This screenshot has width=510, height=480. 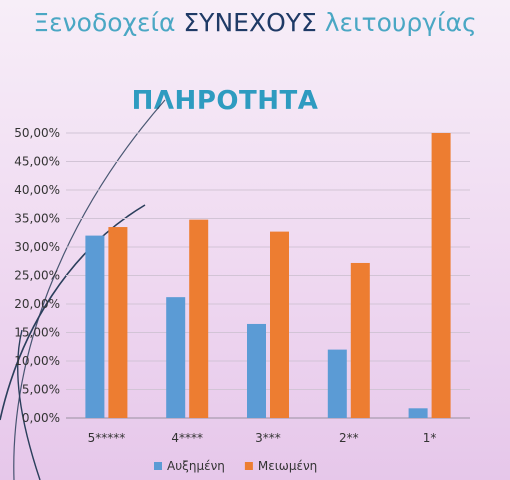 I want to click on y-tick-label: 5,00%, so click(x=41, y=390).